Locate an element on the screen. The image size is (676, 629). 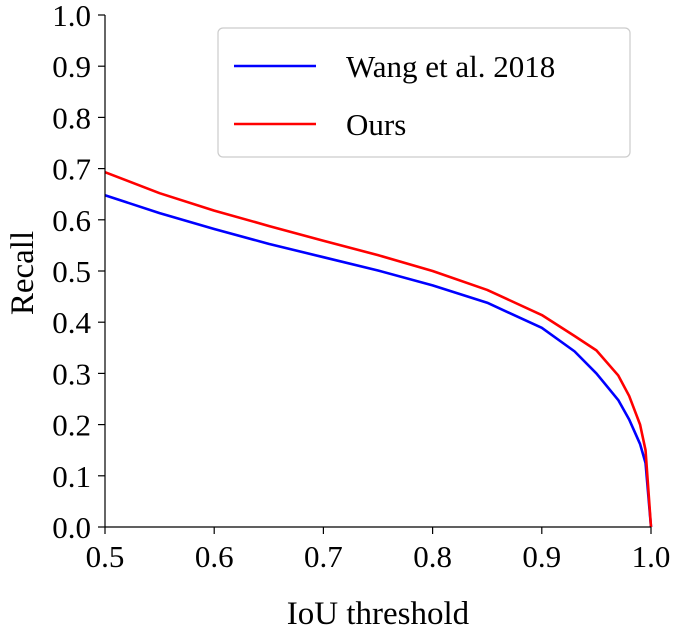
x-tick-label: 0.5 is located at coordinates (105, 556).